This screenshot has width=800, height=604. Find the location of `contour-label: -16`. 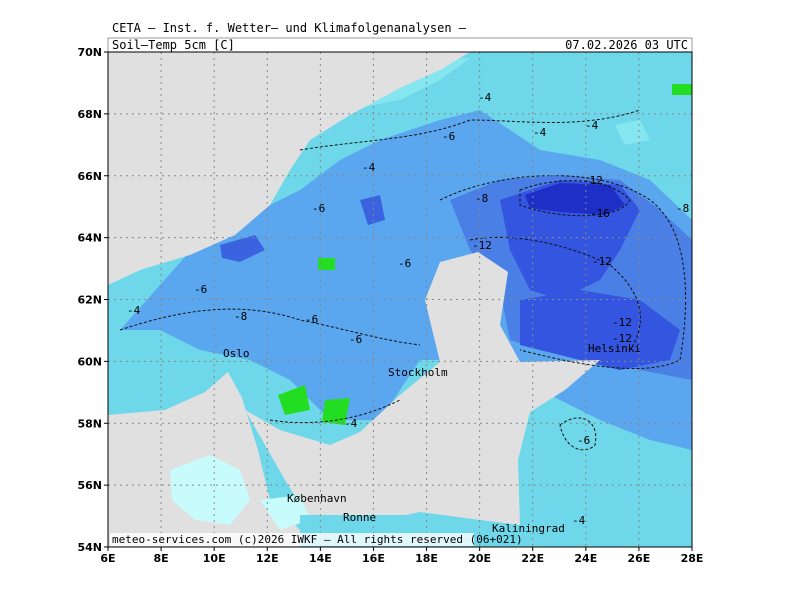

contour-label: -16 is located at coordinates (600, 213).